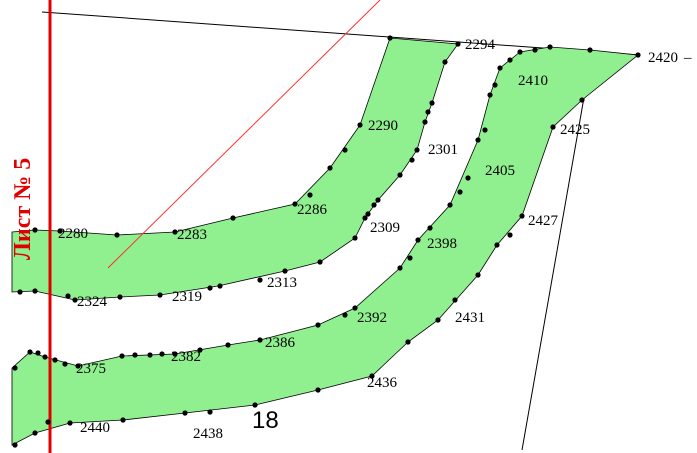  What do you see at coordinates (443, 150) in the screenshot?
I see `label-2301: 2301` at bounding box center [443, 150].